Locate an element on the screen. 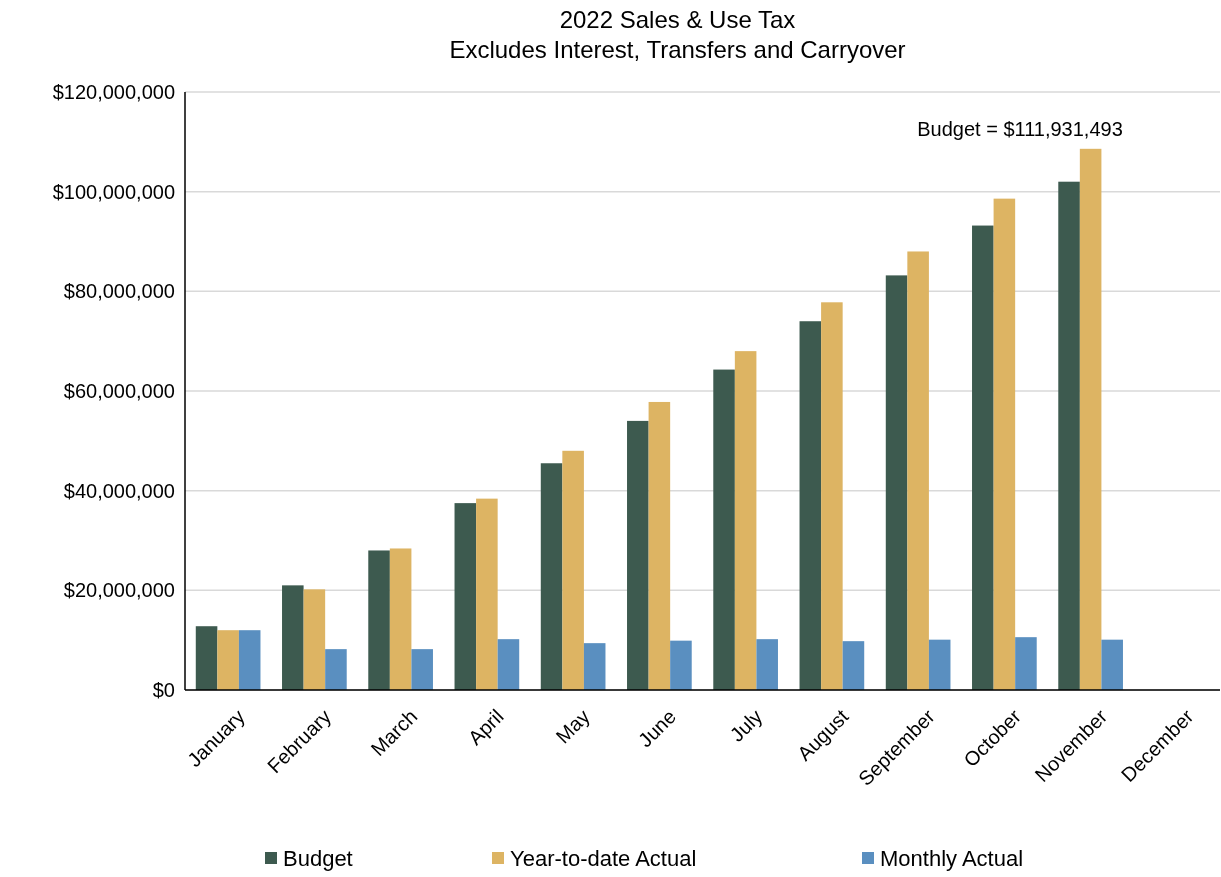 This screenshot has width=1221, height=877. x-tick-label: July is located at coordinates (746, 725).